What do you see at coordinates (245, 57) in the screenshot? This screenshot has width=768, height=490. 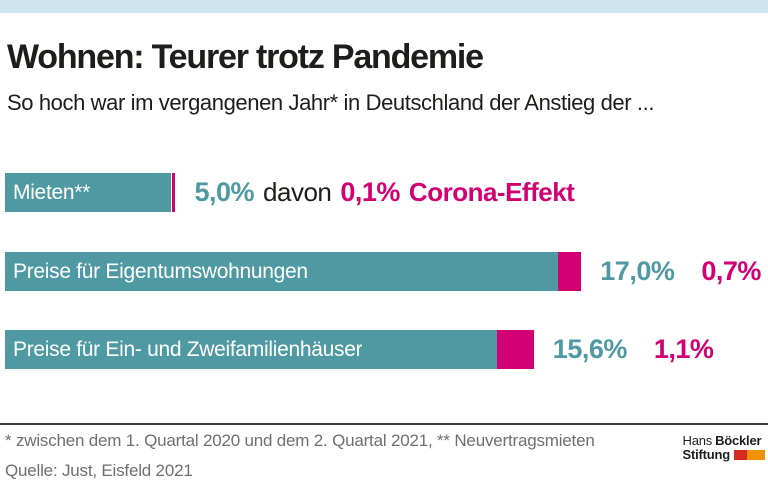 I see `chart-title: Wohnen: Teurer trotz Pandemie` at bounding box center [245, 57].